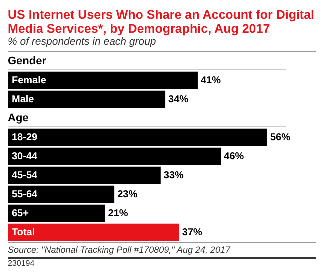  I want to click on chart-subtitle: % of respondents in each group, so click(162, 44).